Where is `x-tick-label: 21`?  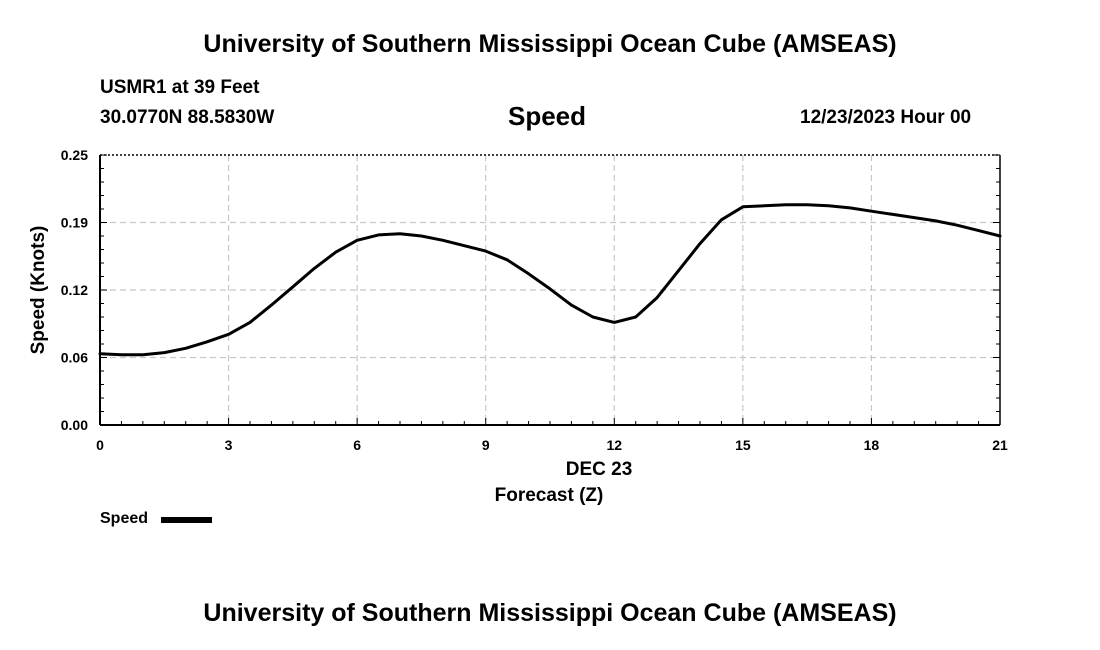
x-tick-label: 21 is located at coordinates (1000, 445).